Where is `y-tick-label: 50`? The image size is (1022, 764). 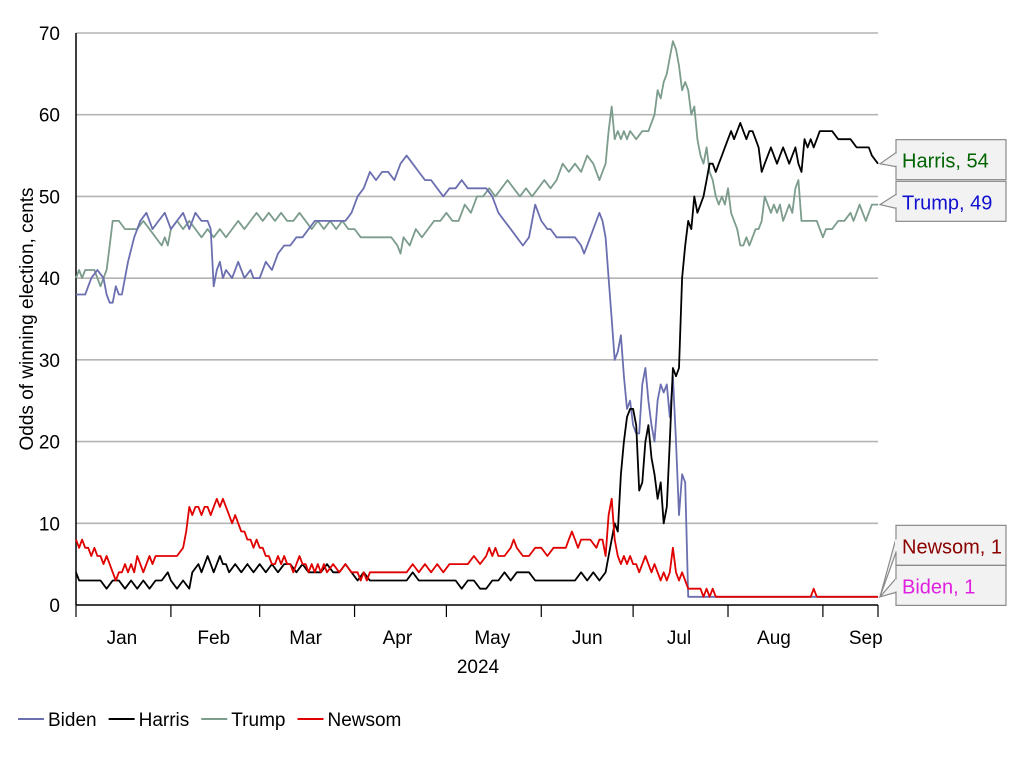 y-tick-label: 50 is located at coordinates (49, 197).